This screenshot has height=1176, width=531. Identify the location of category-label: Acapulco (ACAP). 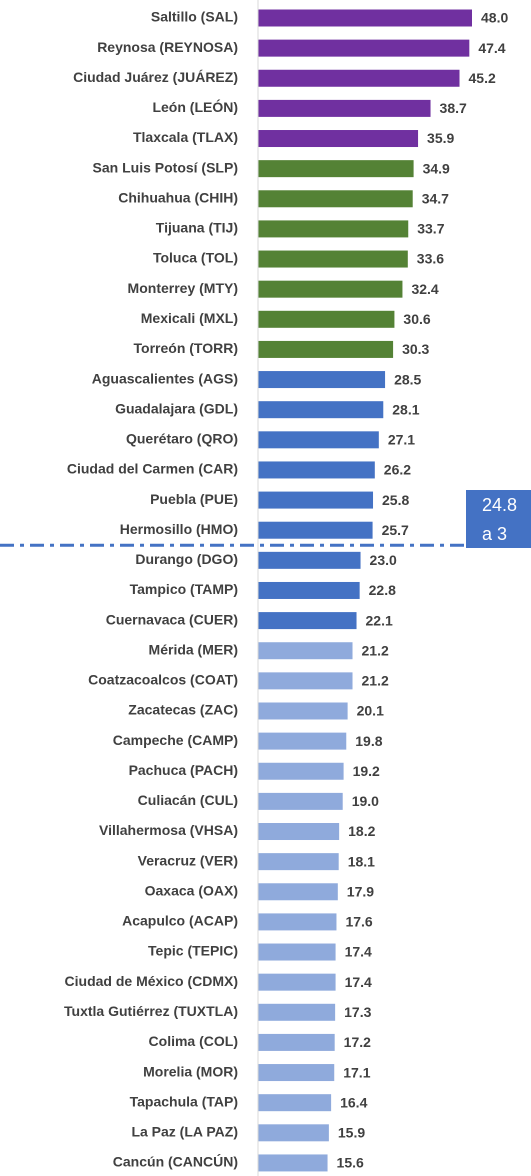
(180, 921).